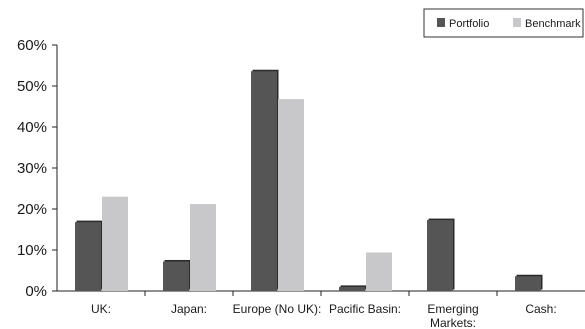  I want to click on x-category-label: Pacific Basin:, so click(365, 309).